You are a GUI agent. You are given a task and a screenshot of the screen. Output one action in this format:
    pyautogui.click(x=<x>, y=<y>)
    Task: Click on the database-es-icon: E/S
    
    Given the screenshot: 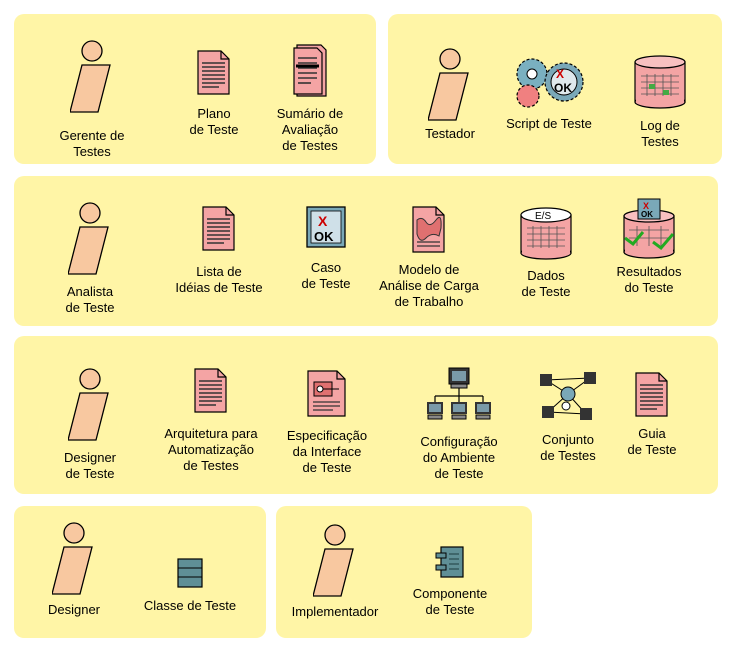 What is the action you would take?
    pyautogui.click(x=546, y=233)
    